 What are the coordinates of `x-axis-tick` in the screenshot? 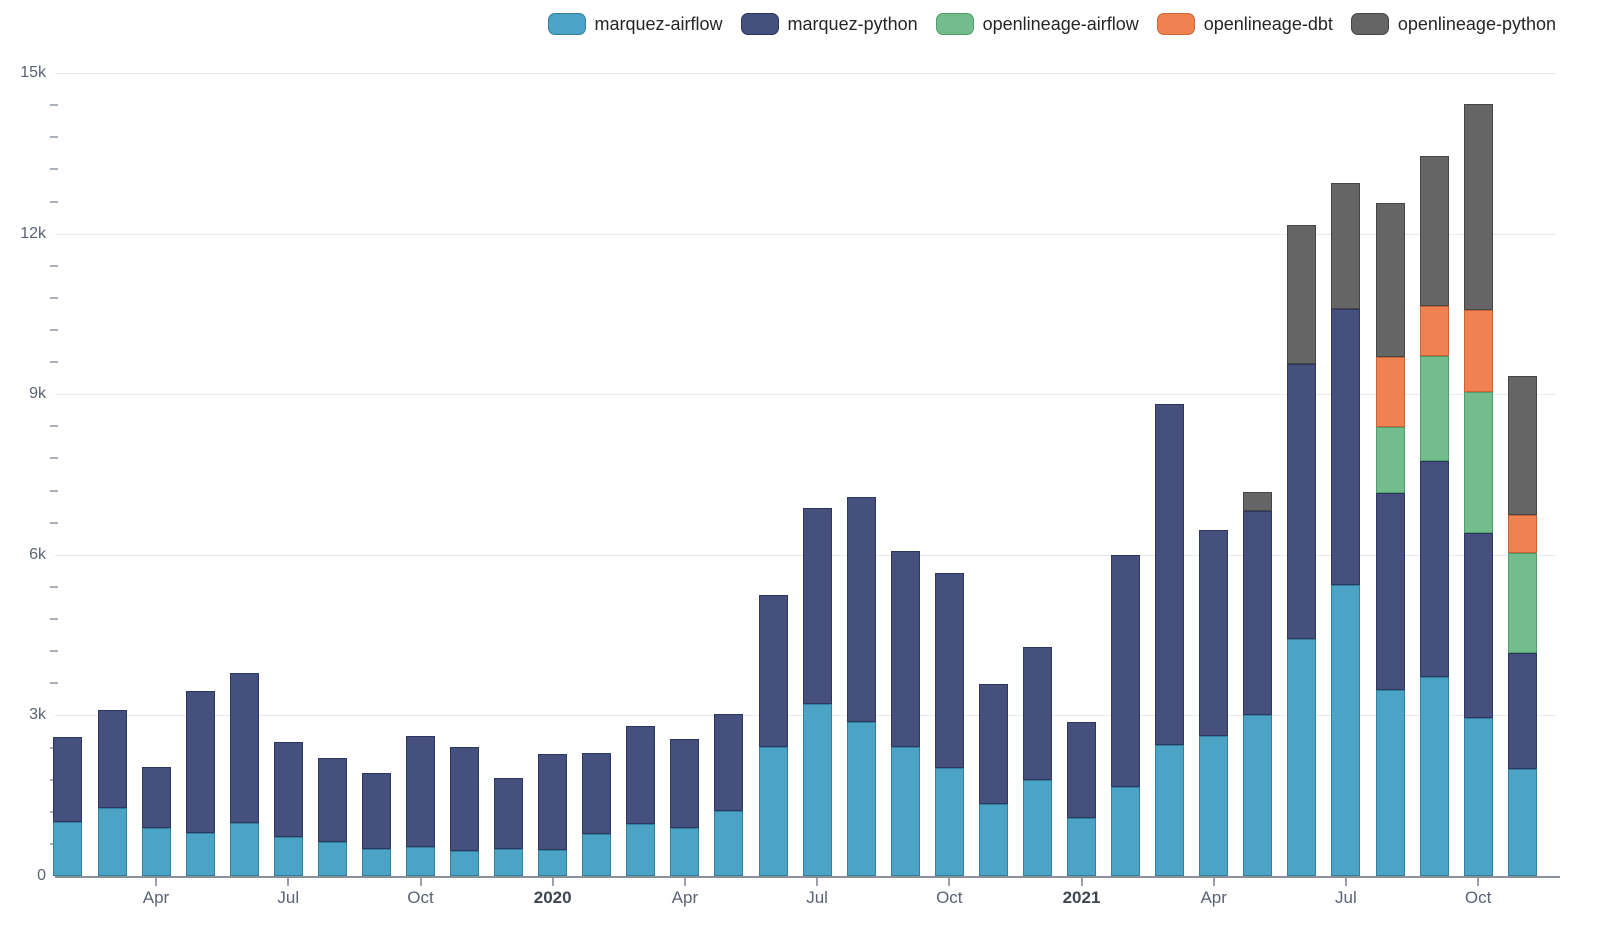 It's located at (949, 882).